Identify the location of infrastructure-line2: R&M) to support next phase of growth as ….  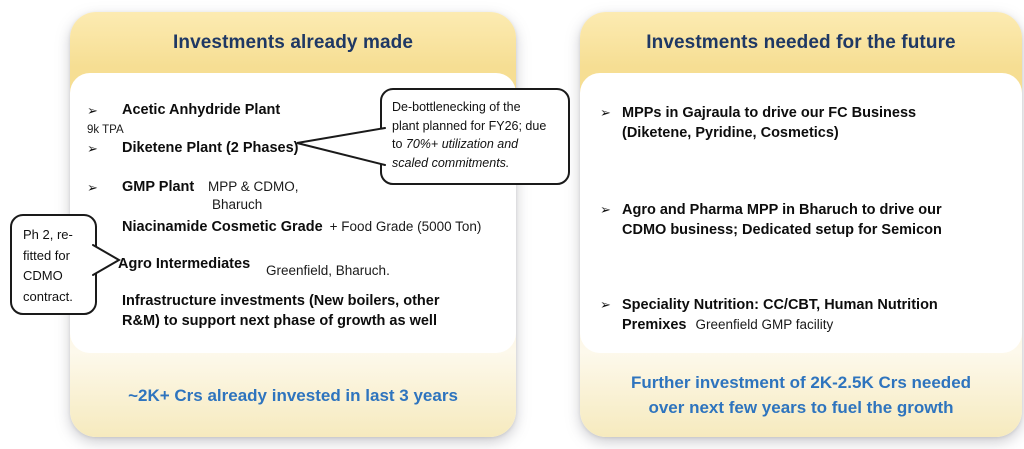
(279, 320).